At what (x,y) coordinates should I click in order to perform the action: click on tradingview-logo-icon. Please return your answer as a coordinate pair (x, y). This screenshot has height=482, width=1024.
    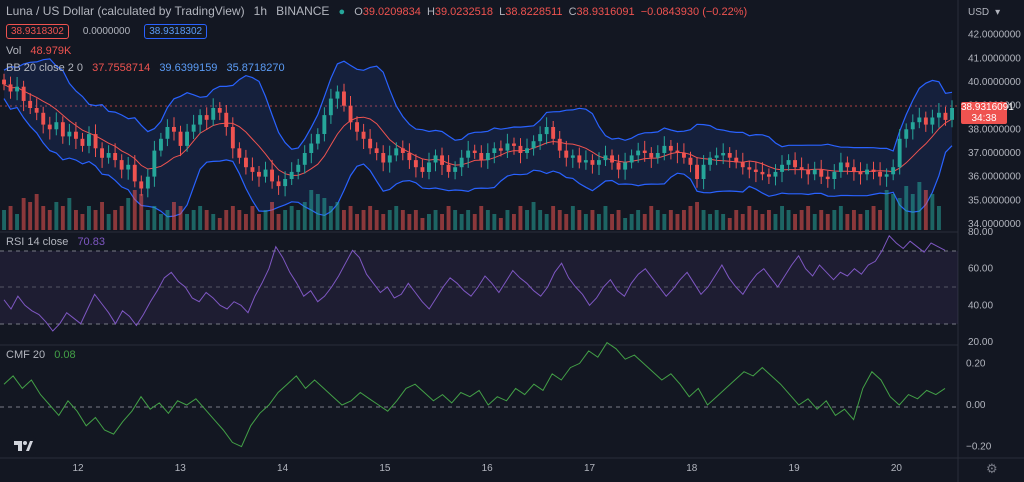
    Looking at the image, I should click on (23, 446).